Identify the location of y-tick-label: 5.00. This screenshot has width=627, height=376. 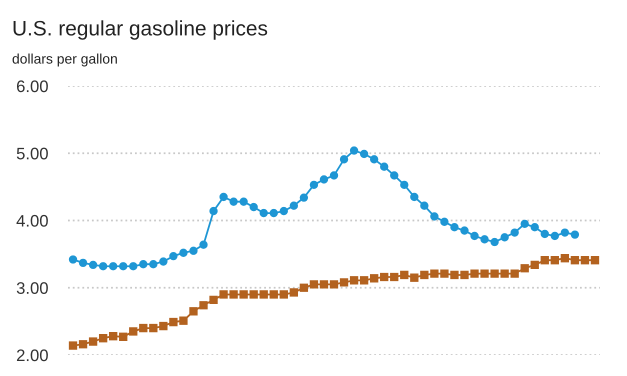
(32, 154).